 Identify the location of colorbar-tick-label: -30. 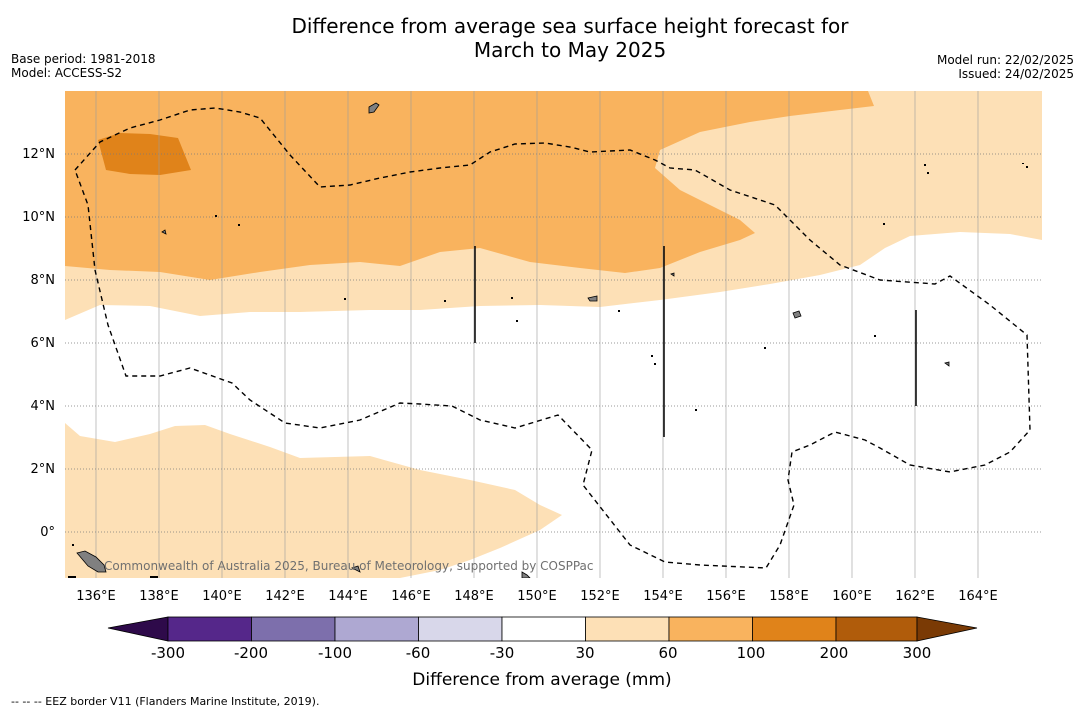
(502, 653).